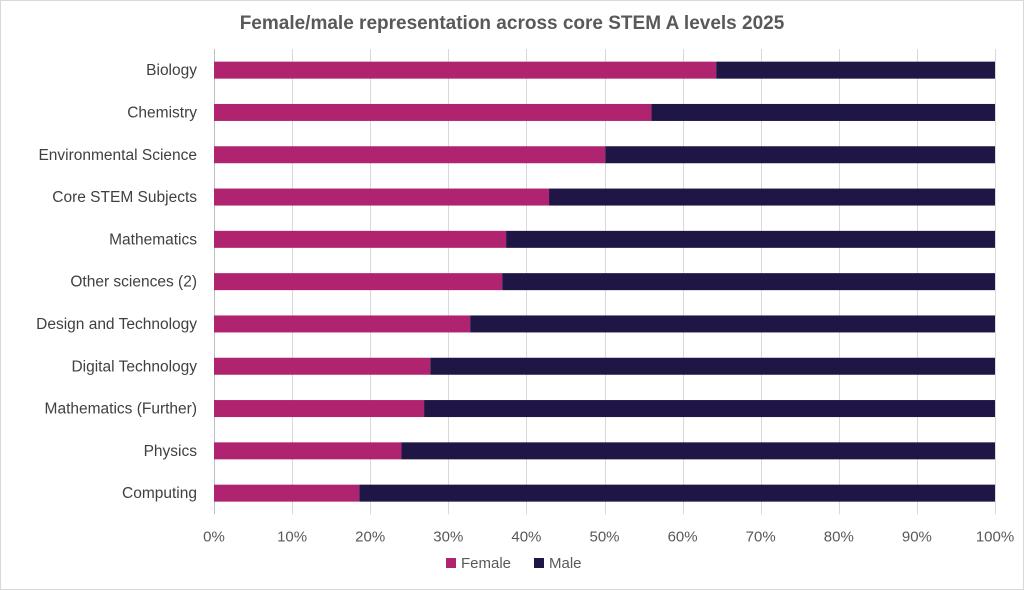 The height and width of the screenshot is (590, 1024). Describe the element at coordinates (565, 563) in the screenshot. I see `legend-label-male: Male` at that location.